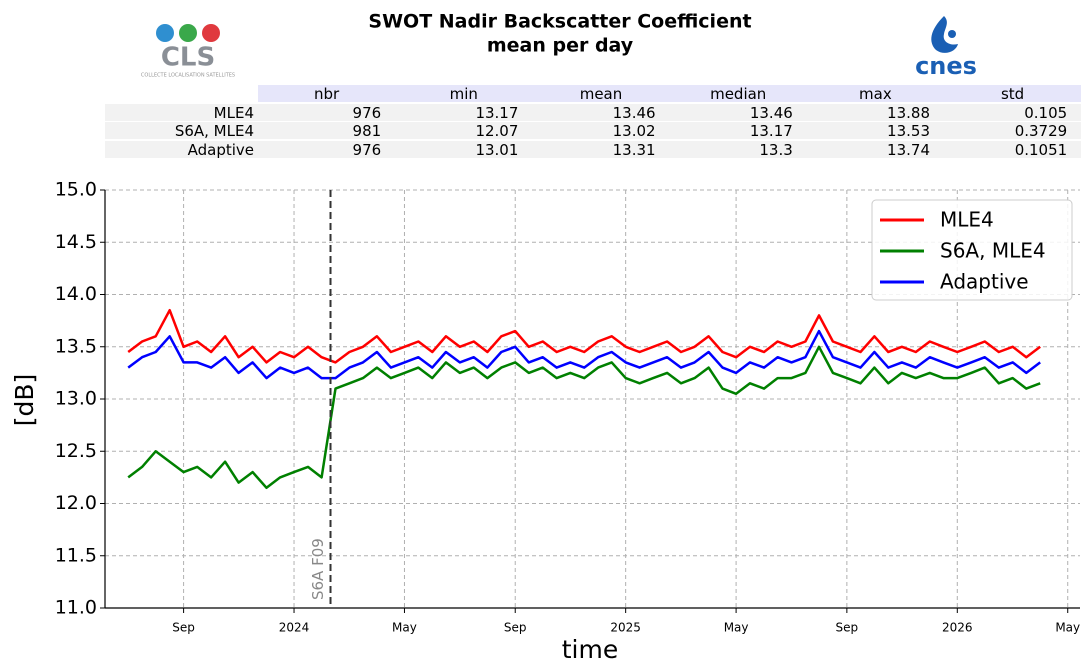  Describe the element at coordinates (1012, 94) in the screenshot. I see `column-header: std` at that location.